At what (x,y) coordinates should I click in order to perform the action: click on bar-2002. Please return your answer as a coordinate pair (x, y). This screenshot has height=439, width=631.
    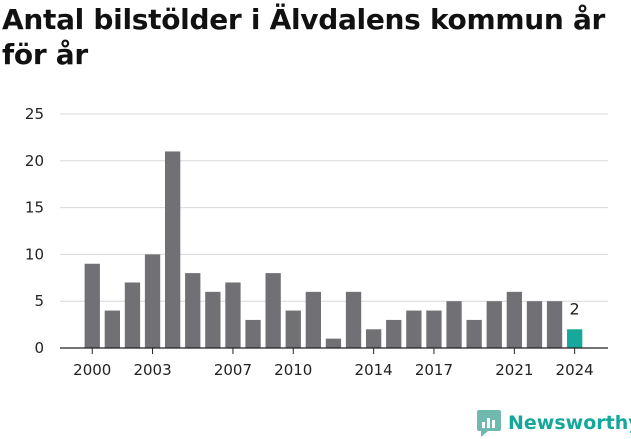
    Looking at the image, I should click on (132, 315).